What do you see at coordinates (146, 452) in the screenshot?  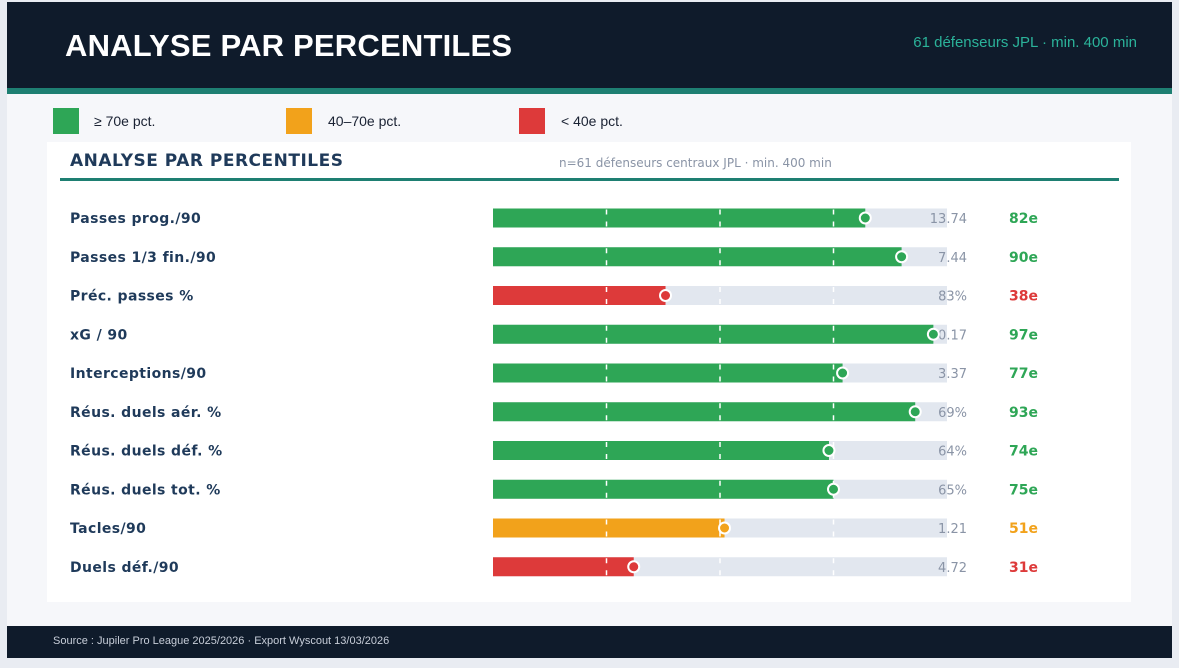 I see `metric-label: Réus. duels déf. %` at bounding box center [146, 452].